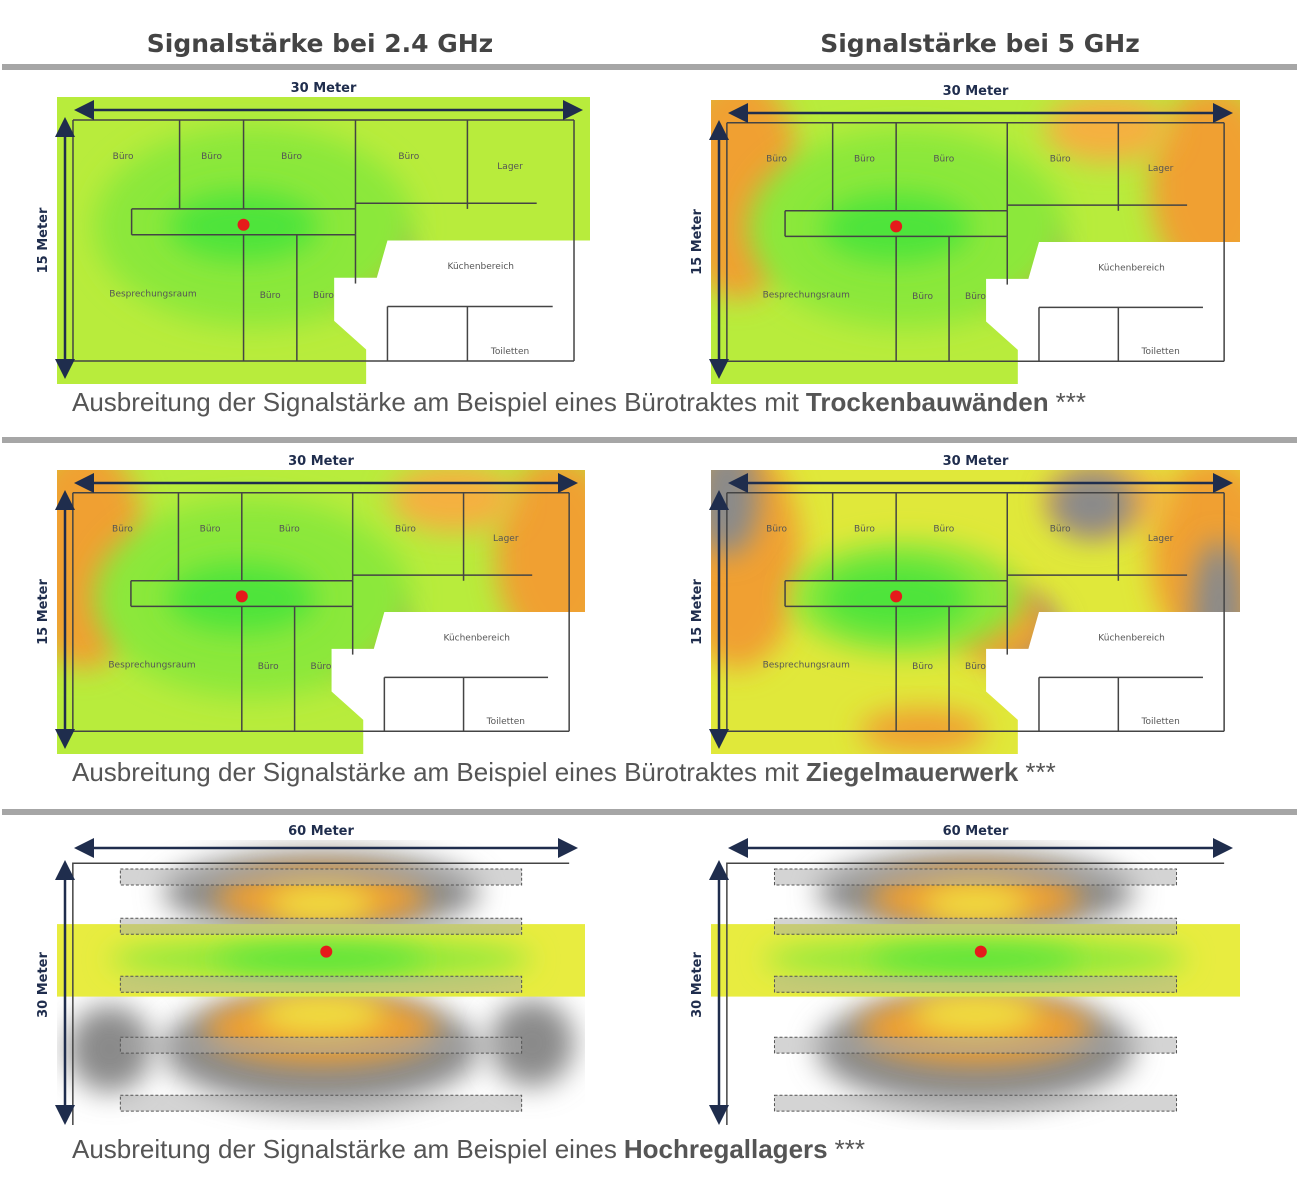 The width and height of the screenshot is (1299, 1193). What do you see at coordinates (980, 43) in the screenshot?
I see `header: Signalstärke bei 5 GHz` at bounding box center [980, 43].